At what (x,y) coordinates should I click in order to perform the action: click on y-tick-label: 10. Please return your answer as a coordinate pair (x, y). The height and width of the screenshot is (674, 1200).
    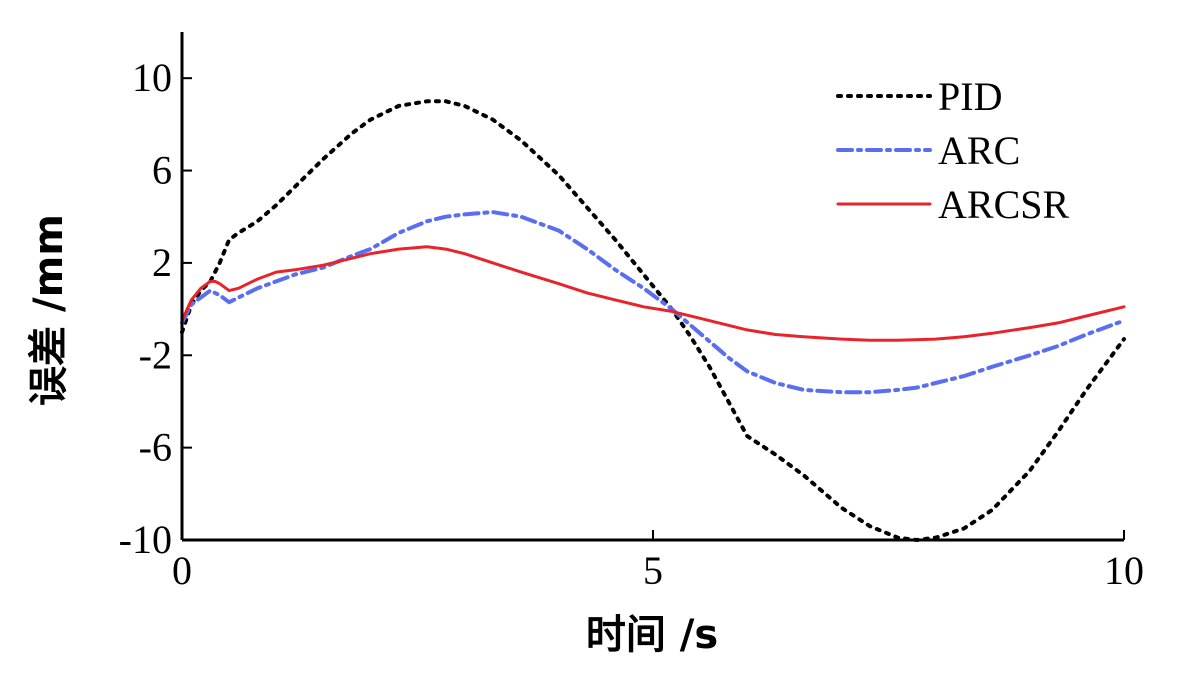
    Looking at the image, I should click on (152, 77).